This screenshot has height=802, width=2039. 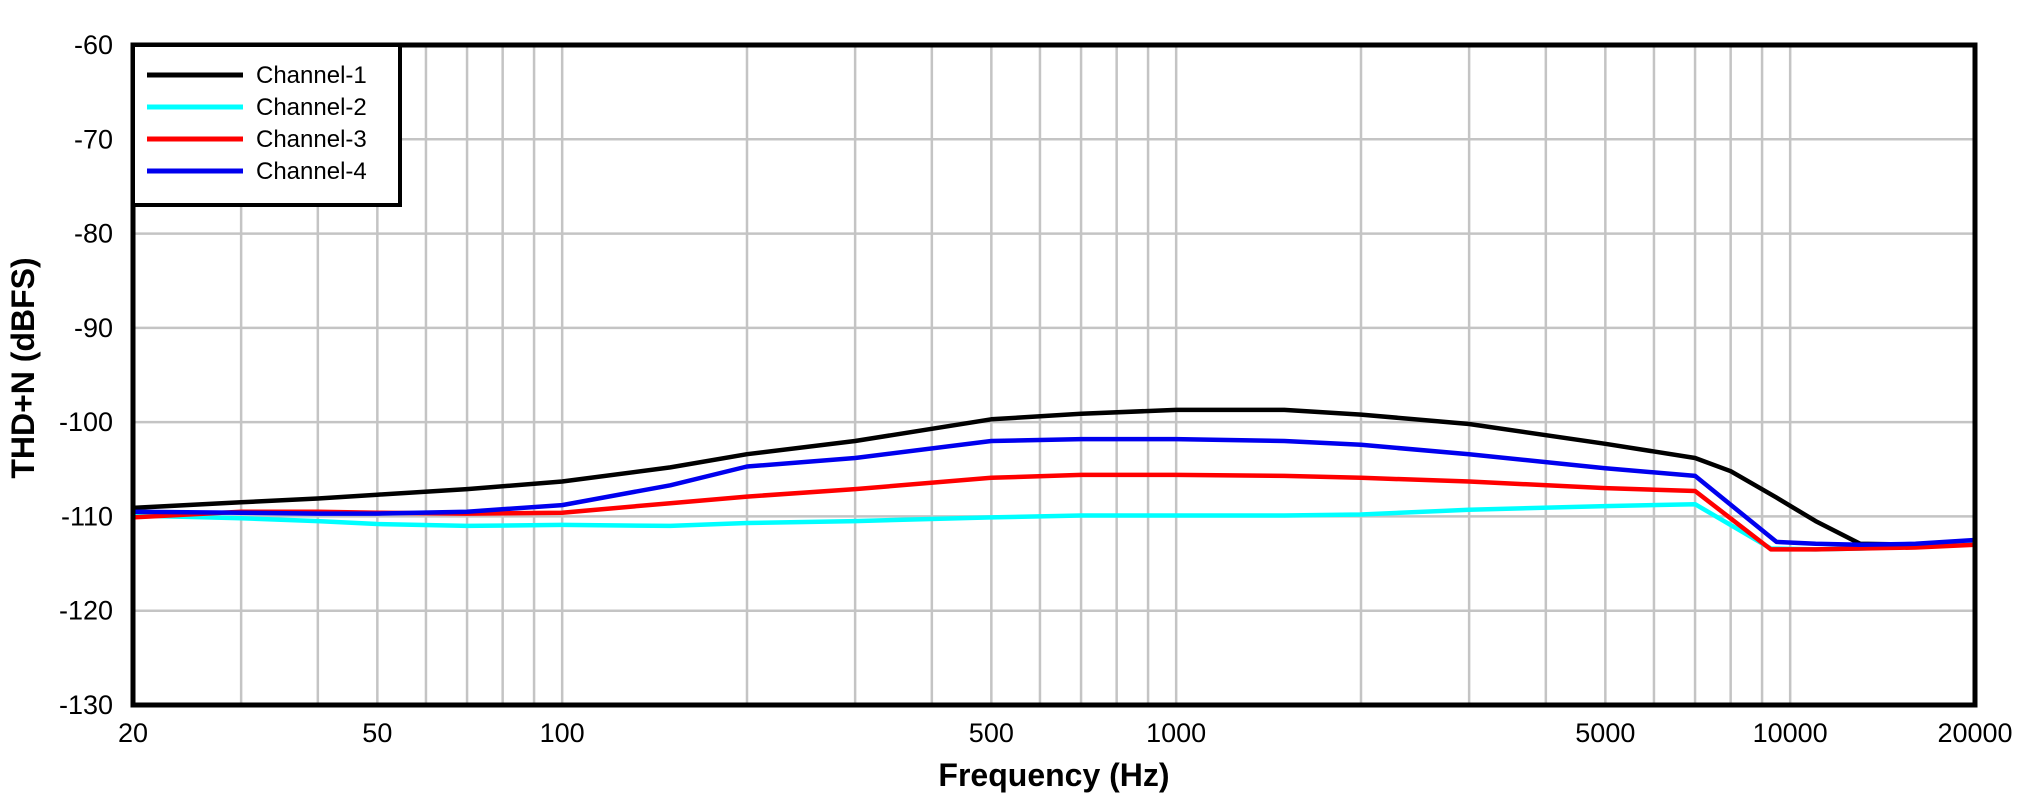 I want to click on legend-box, so click(x=266, y=125).